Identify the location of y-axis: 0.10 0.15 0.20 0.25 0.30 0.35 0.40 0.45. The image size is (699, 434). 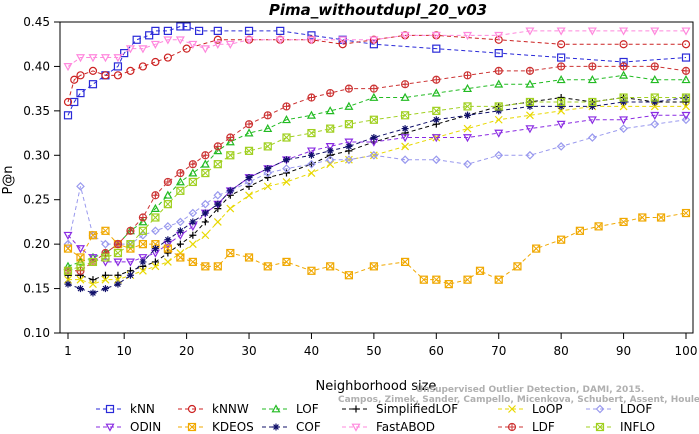
(41, 177).